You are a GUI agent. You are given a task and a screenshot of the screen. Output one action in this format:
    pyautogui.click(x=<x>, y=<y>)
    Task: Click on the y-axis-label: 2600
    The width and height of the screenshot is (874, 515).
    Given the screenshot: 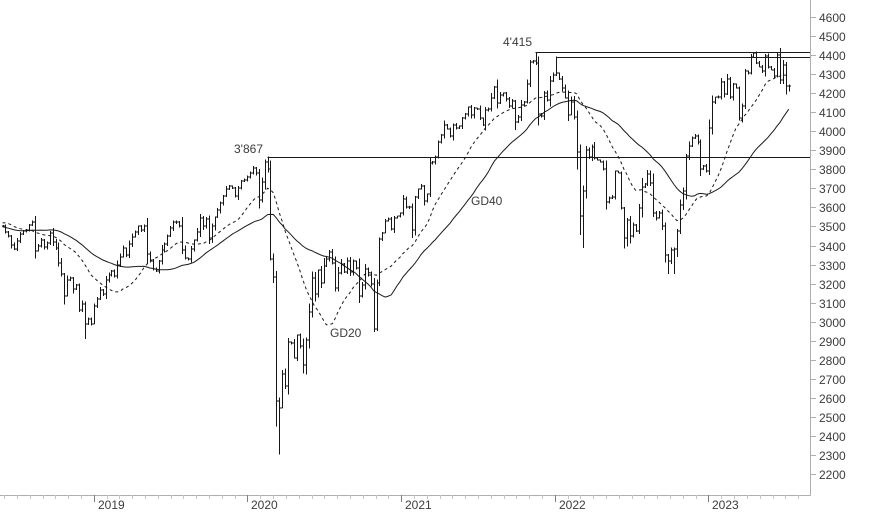 What is the action you would take?
    pyautogui.click(x=832, y=399)
    